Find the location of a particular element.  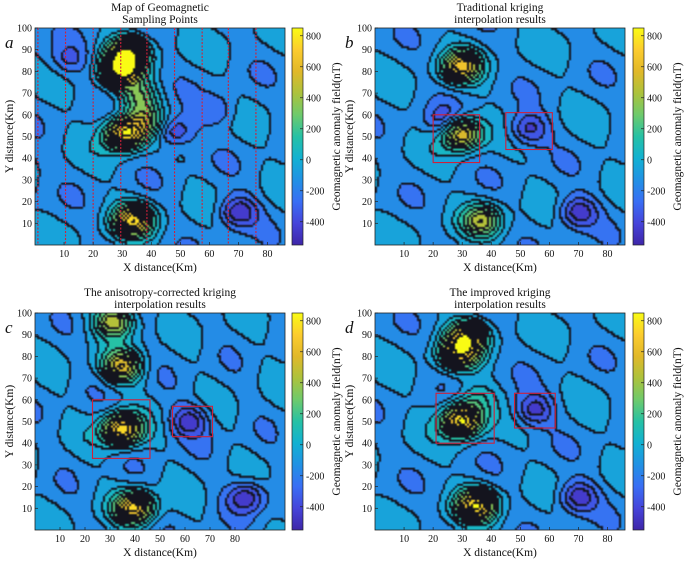

chart-title-line: The anisotropy-corrected kriging is located at coordinates (160, 293).